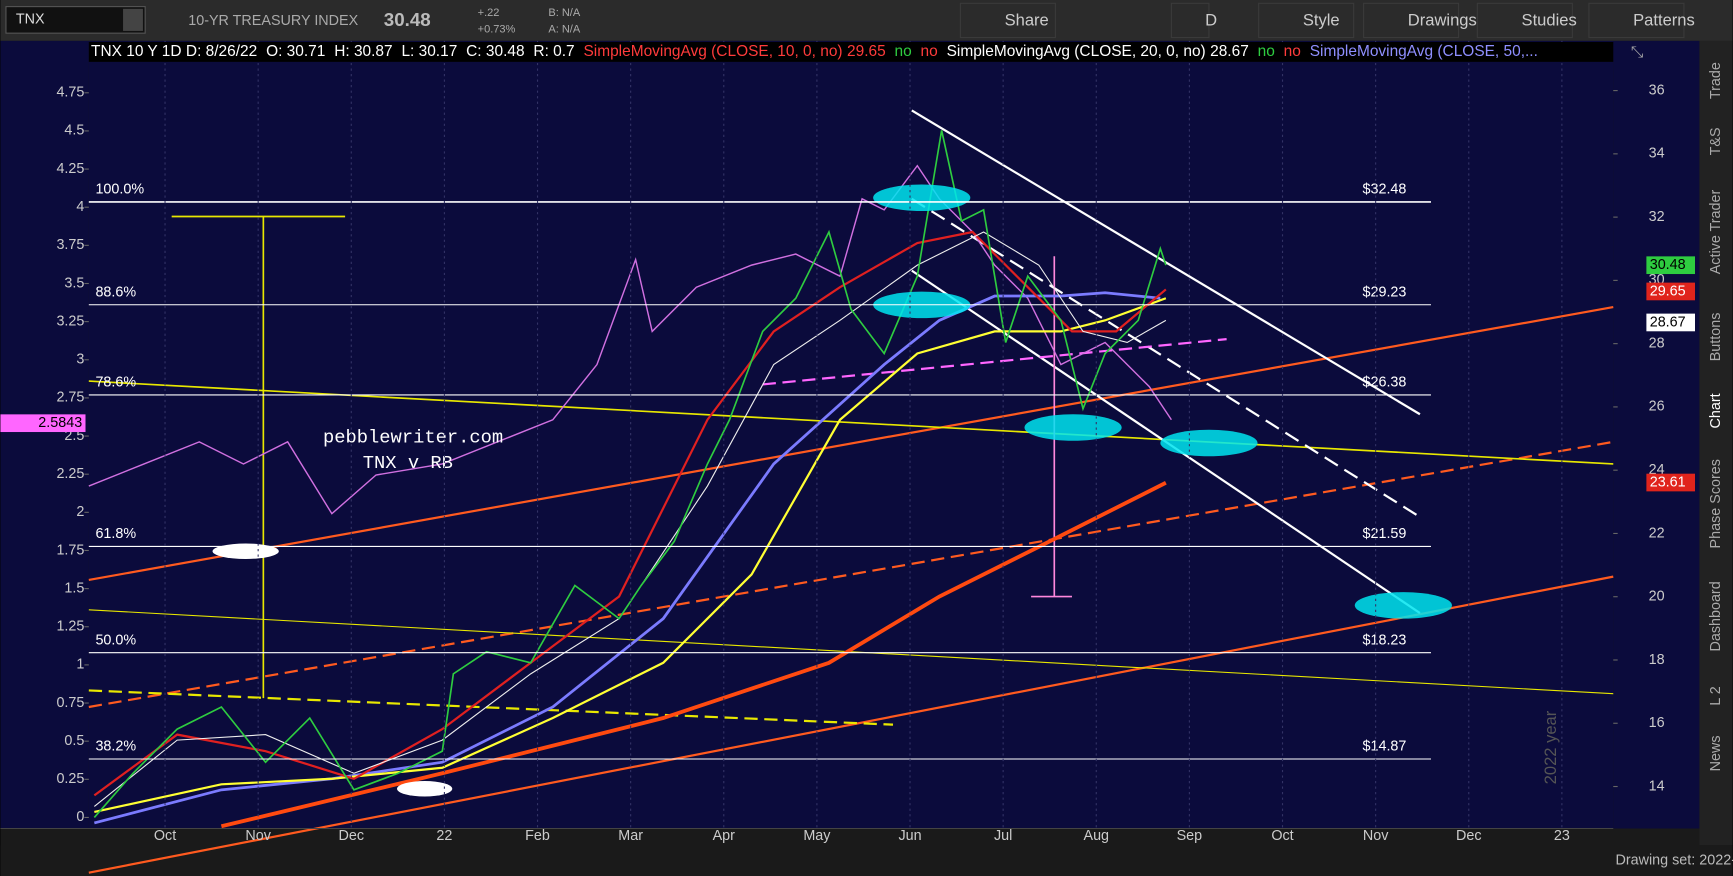 The image size is (1733, 876). Describe the element at coordinates (1384, 747) in the screenshot. I see `fib-price: $14.87` at that location.